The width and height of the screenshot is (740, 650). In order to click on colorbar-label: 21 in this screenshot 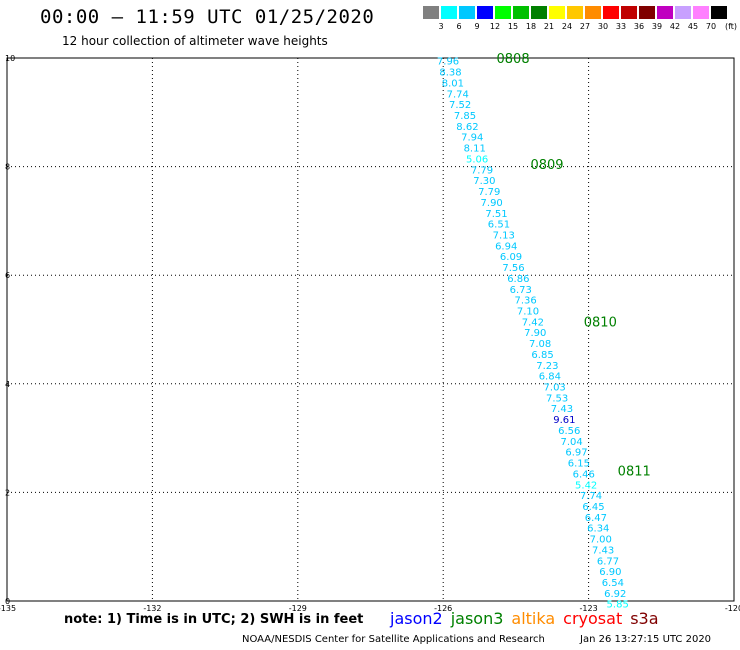, I will do `click(549, 26)`.